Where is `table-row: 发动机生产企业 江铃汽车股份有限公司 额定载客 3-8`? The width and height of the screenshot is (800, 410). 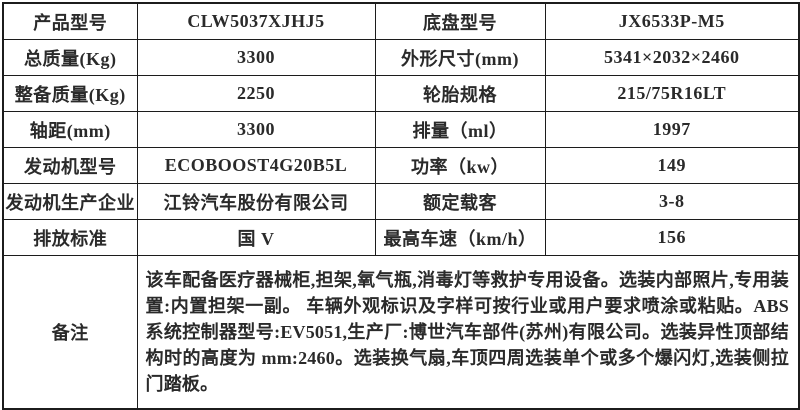
table-row: 发动机生产企业 江铃汽车股份有限公司 额定载客 3-8 is located at coordinates (401, 201).